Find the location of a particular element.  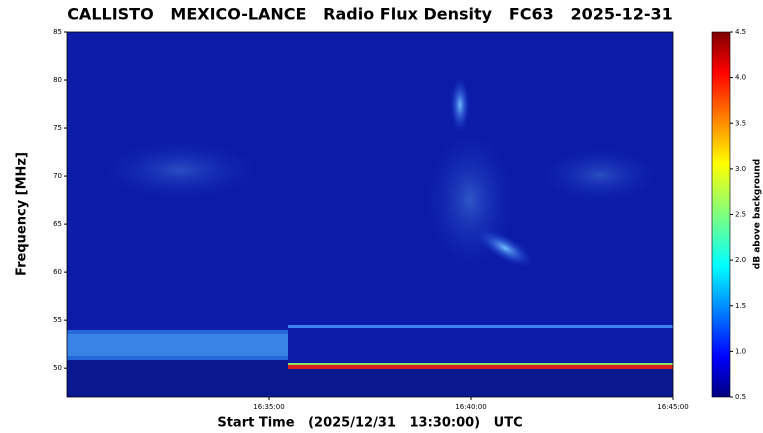

colorbar-label: dB above background is located at coordinates (758, 214).